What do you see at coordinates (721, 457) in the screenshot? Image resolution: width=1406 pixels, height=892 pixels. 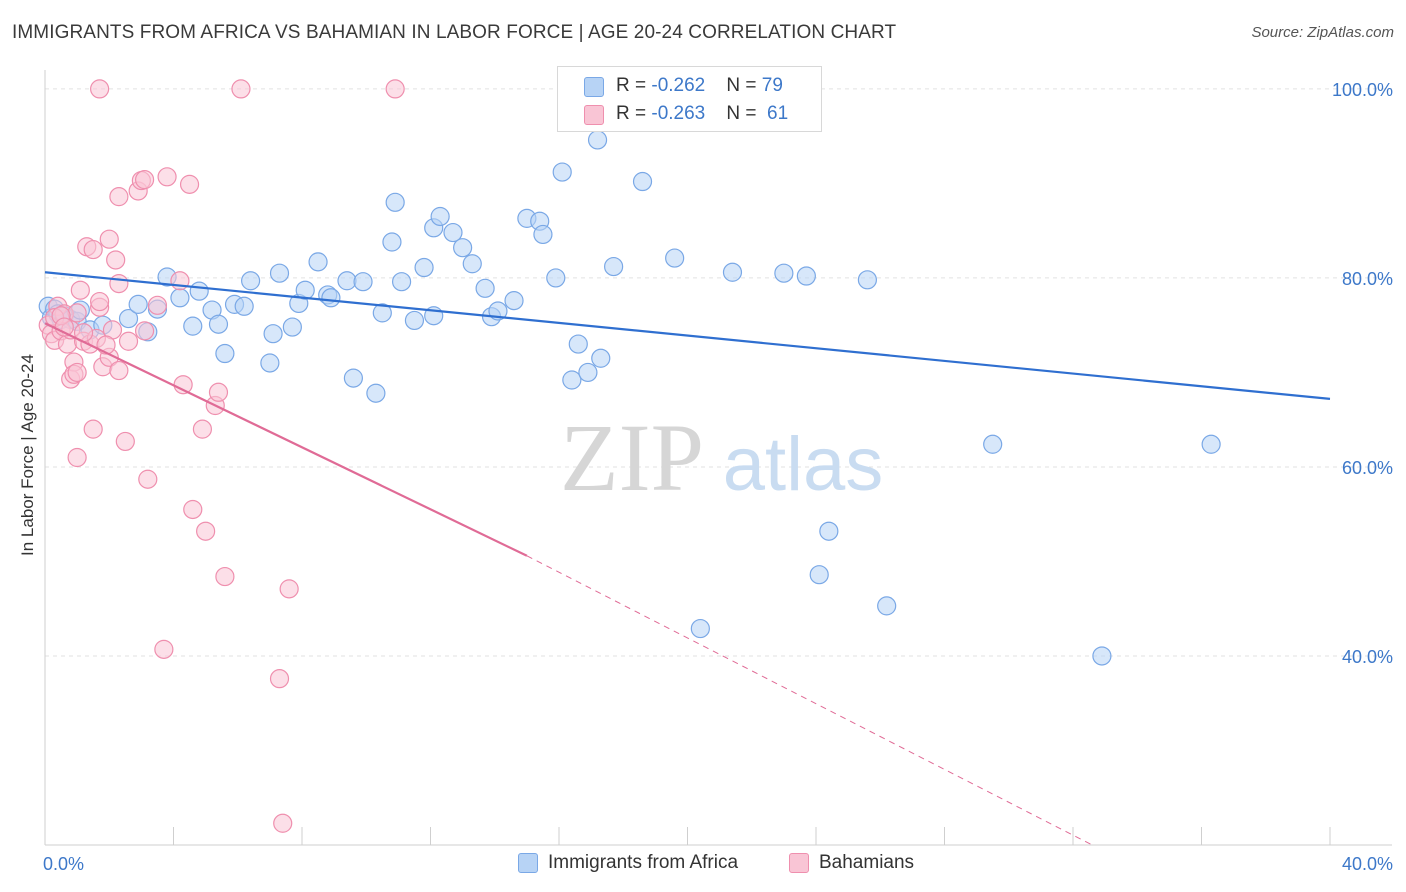 I see `watermark: ZIP atlas` at bounding box center [721, 457].